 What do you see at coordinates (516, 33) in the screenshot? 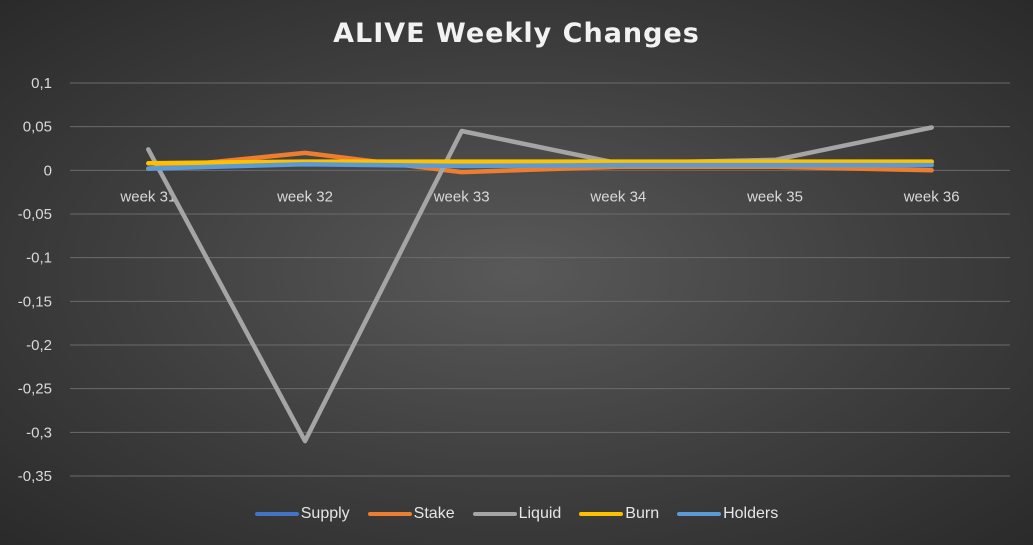
I see `chart-title: ALIVE Weekly Changes` at bounding box center [516, 33].